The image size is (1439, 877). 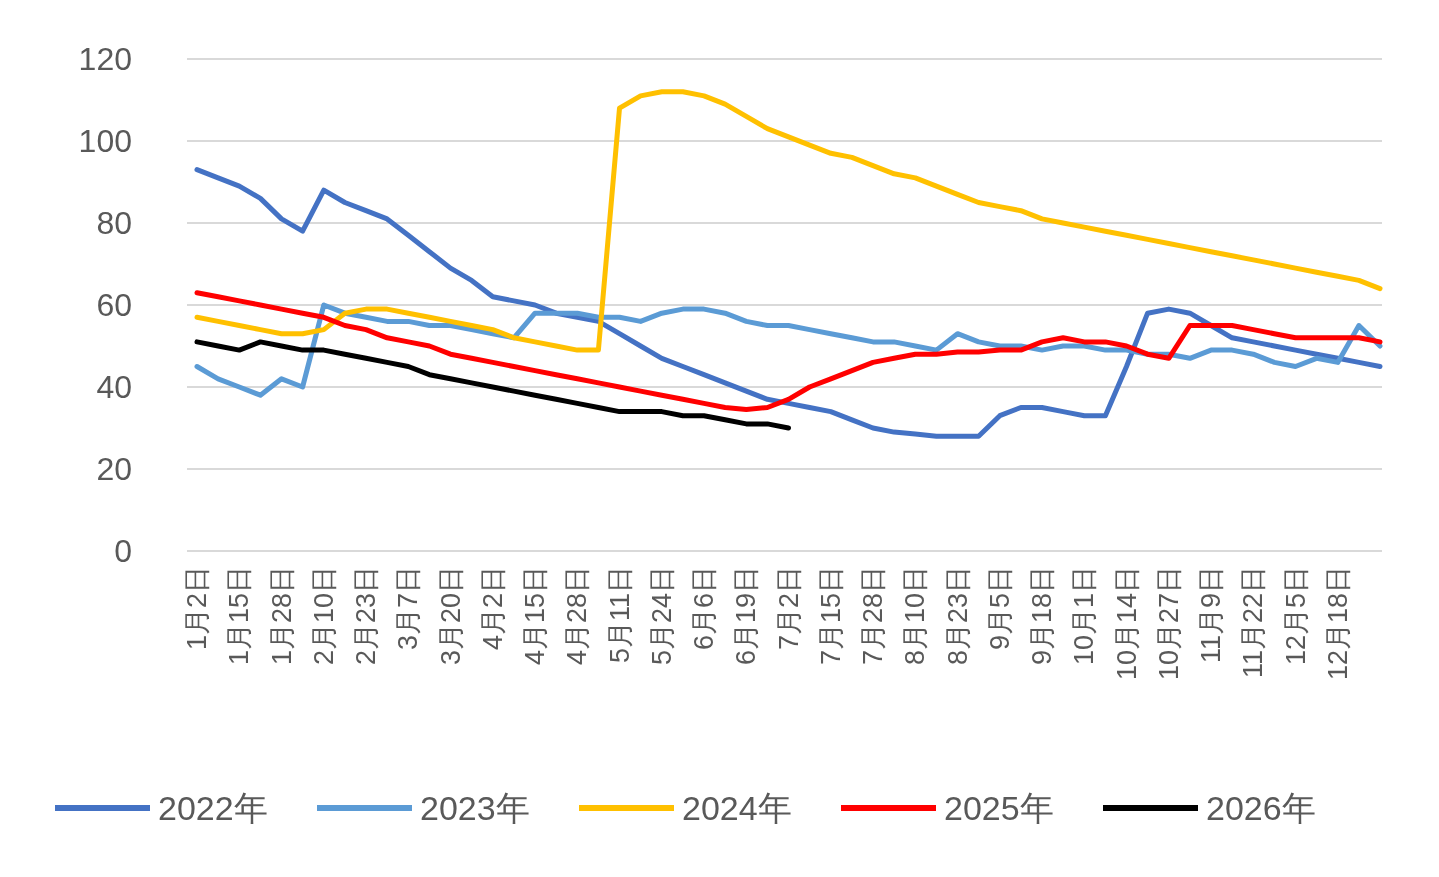 I want to click on x-tick-label: 10月14日, so click(x=1126, y=623).